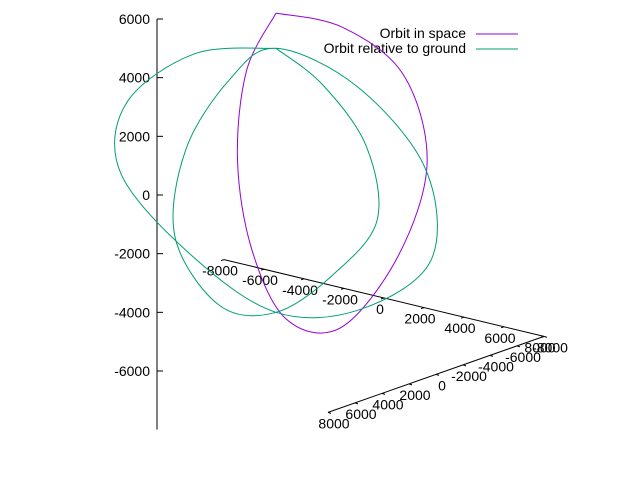  I want to click on y-tick-label: 2000, so click(414, 395).